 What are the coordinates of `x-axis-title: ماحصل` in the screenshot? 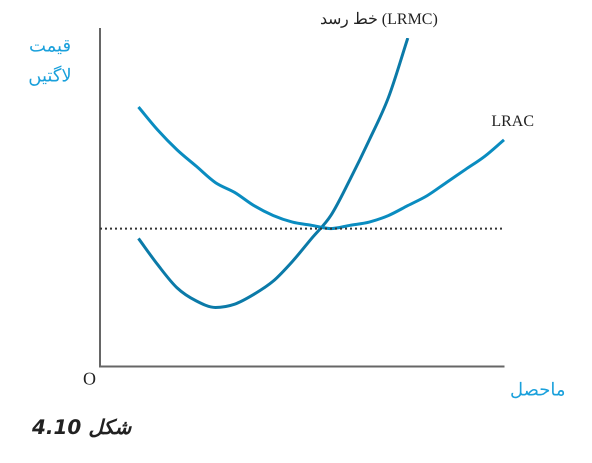 It's located at (538, 389).